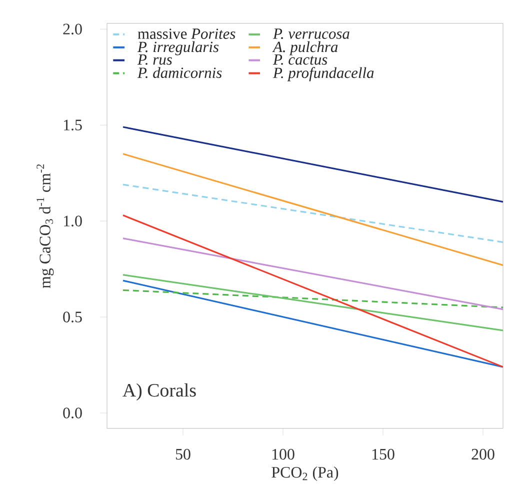 The width and height of the screenshot is (508, 490). What do you see at coordinates (73, 221) in the screenshot?
I see `y-tick-label: 1.0` at bounding box center [73, 221].